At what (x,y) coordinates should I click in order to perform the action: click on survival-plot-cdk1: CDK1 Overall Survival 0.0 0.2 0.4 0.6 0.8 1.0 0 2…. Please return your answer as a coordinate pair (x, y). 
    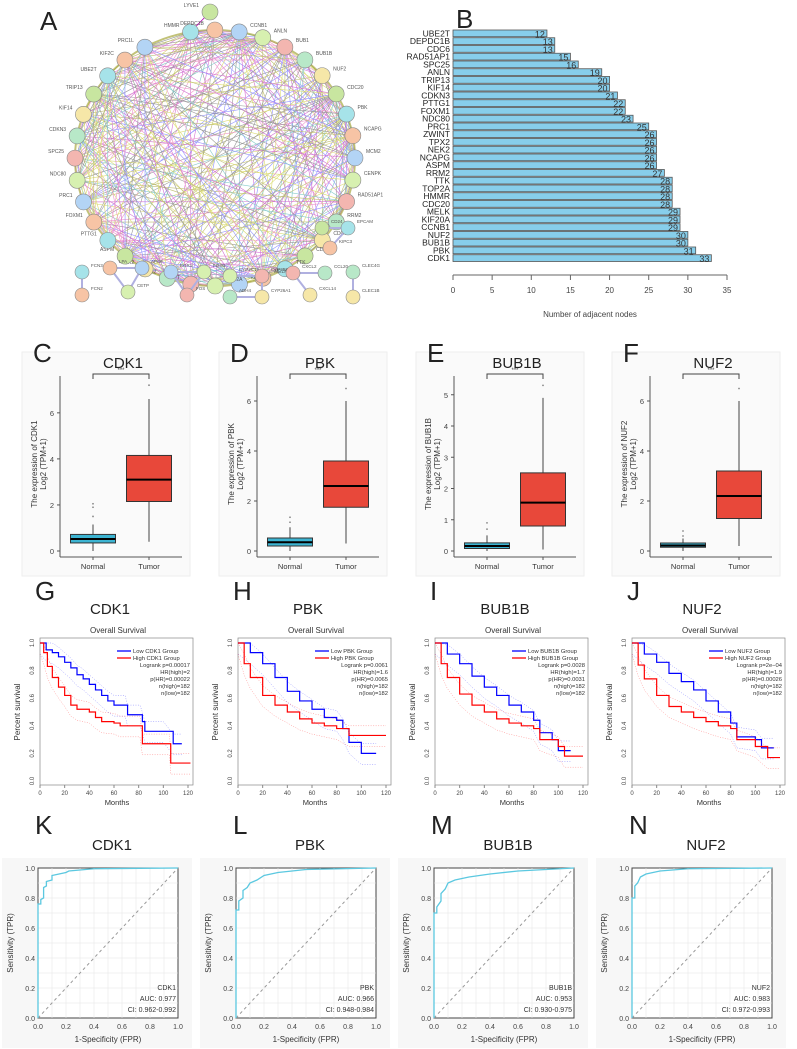
    Looking at the image, I should click on (103, 704).